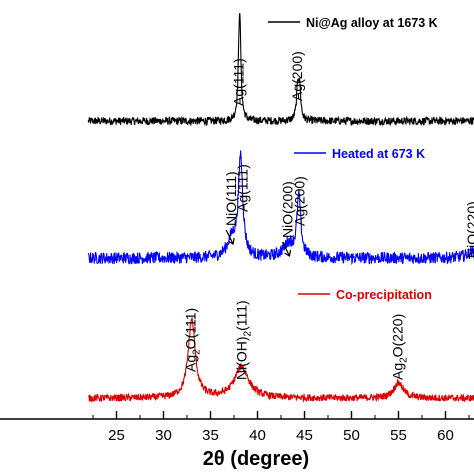  I want to click on x-tick-label: 30, so click(163, 435).